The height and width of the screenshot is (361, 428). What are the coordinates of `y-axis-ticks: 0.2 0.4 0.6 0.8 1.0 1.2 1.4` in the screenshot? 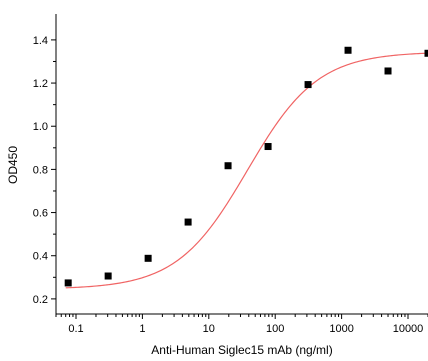 It's located at (44, 170).